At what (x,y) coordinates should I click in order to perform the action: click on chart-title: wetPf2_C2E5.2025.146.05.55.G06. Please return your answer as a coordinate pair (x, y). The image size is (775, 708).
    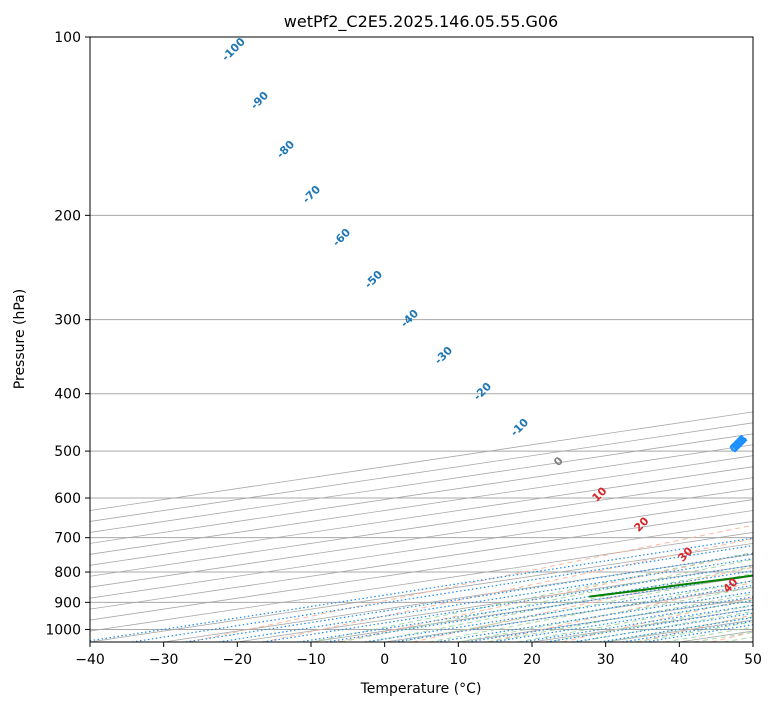
    Looking at the image, I should click on (421, 22).